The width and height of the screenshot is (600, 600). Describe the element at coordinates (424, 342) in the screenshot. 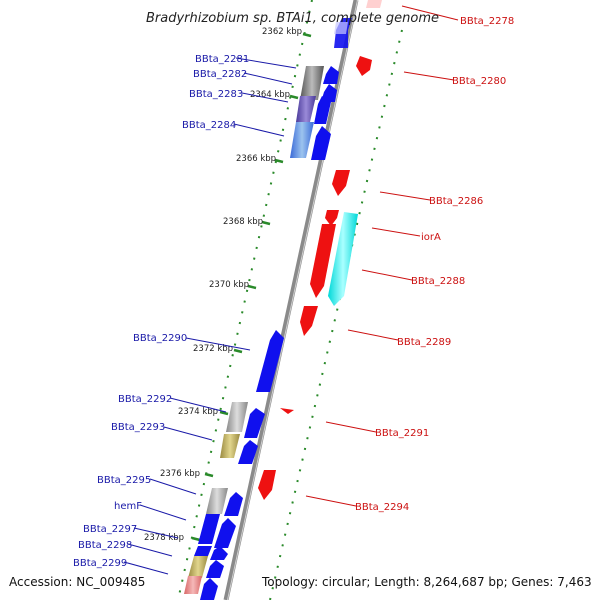

I see `gene-label: BBta_2289` at that location.